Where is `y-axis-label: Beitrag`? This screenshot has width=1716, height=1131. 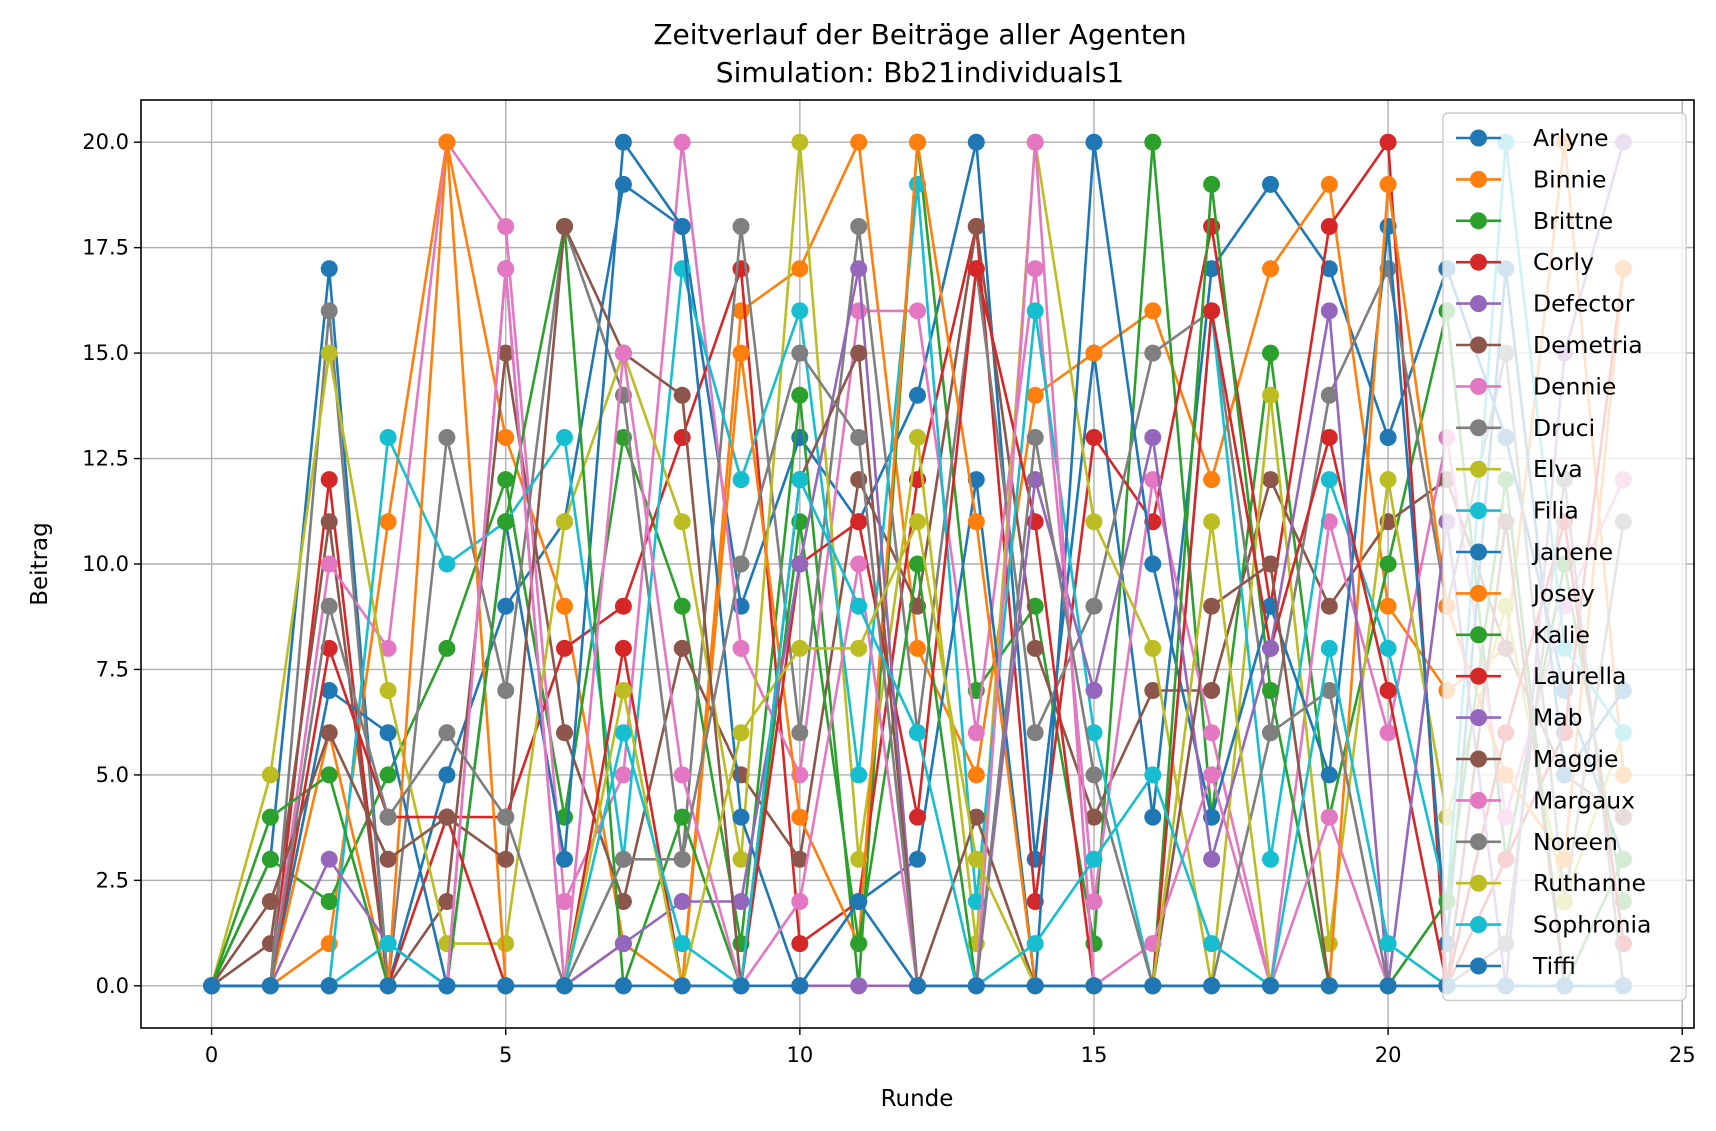
y-axis-label: Beitrag is located at coordinates (40, 564).